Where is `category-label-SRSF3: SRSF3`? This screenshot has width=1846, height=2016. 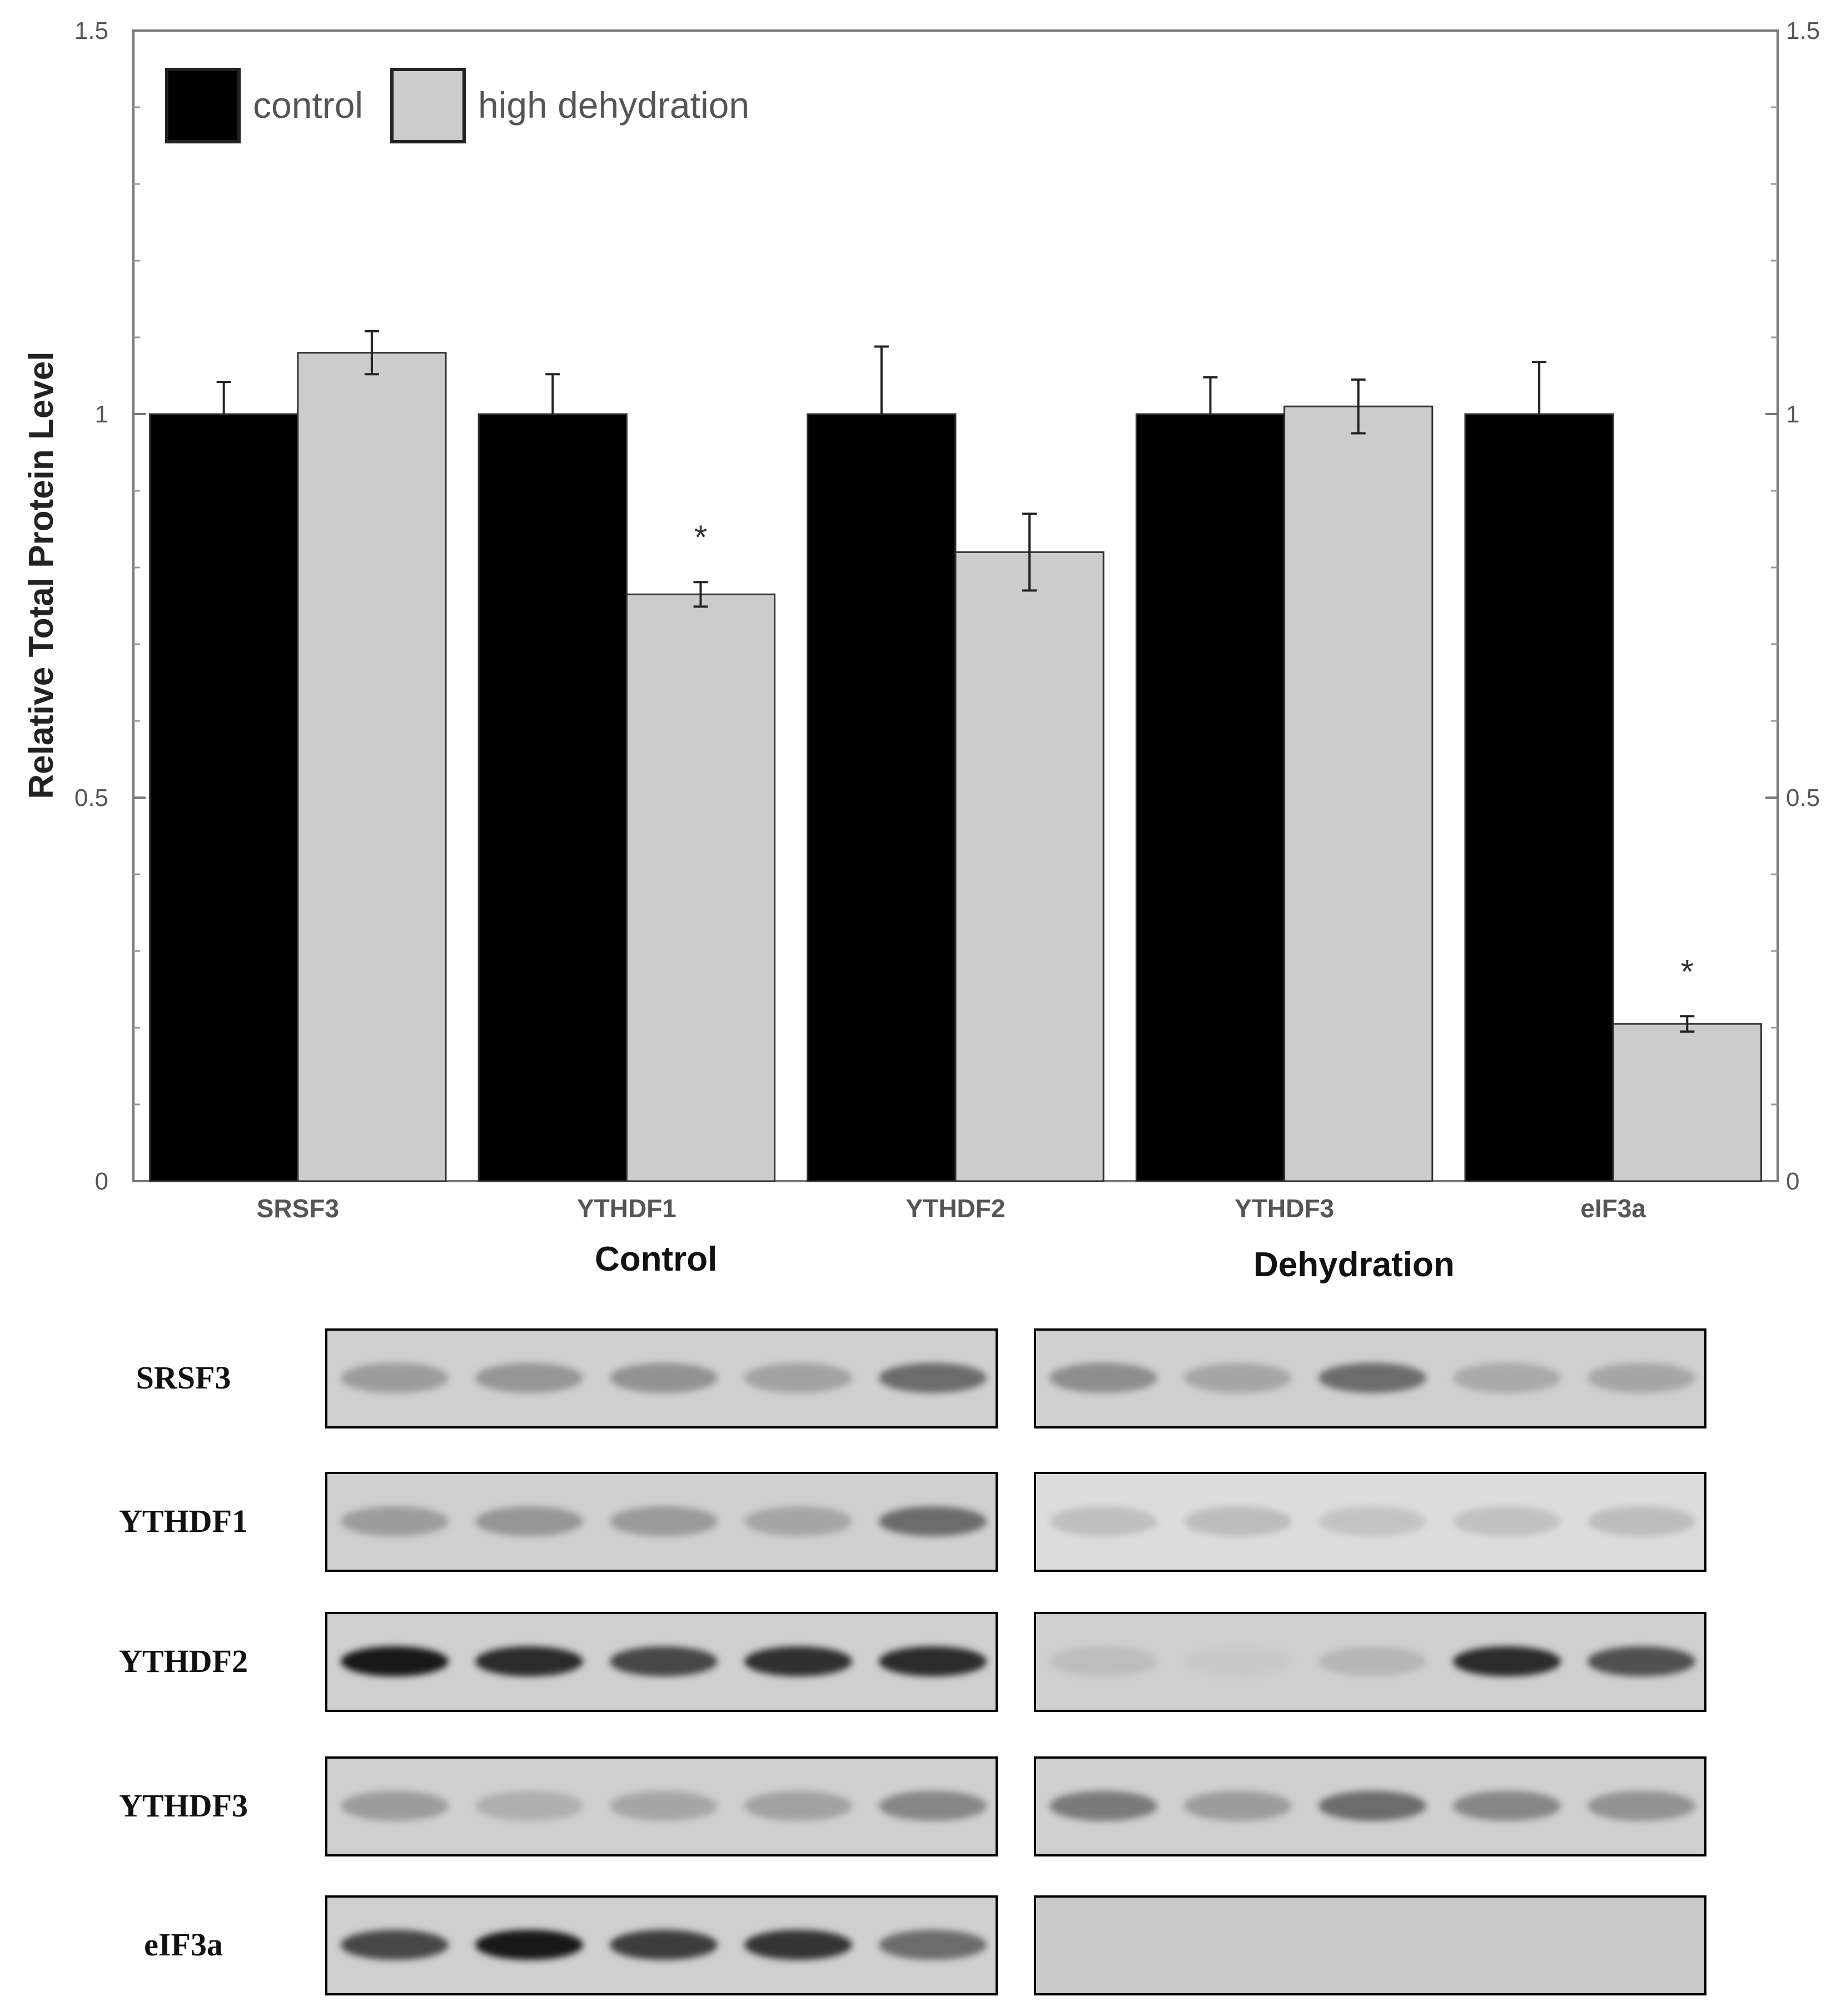
category-label-SRSF3: SRSF3 is located at coordinates (298, 1208).